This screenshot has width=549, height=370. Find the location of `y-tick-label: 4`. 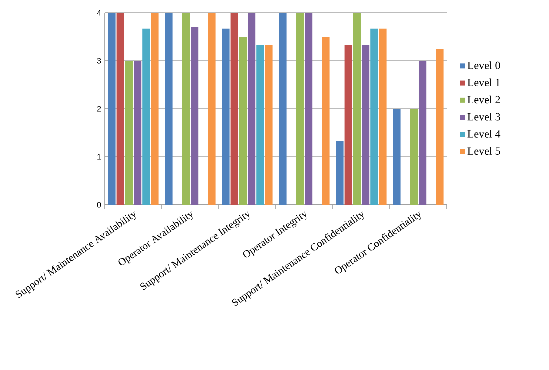

y-tick-label: 4 is located at coordinates (99, 13).